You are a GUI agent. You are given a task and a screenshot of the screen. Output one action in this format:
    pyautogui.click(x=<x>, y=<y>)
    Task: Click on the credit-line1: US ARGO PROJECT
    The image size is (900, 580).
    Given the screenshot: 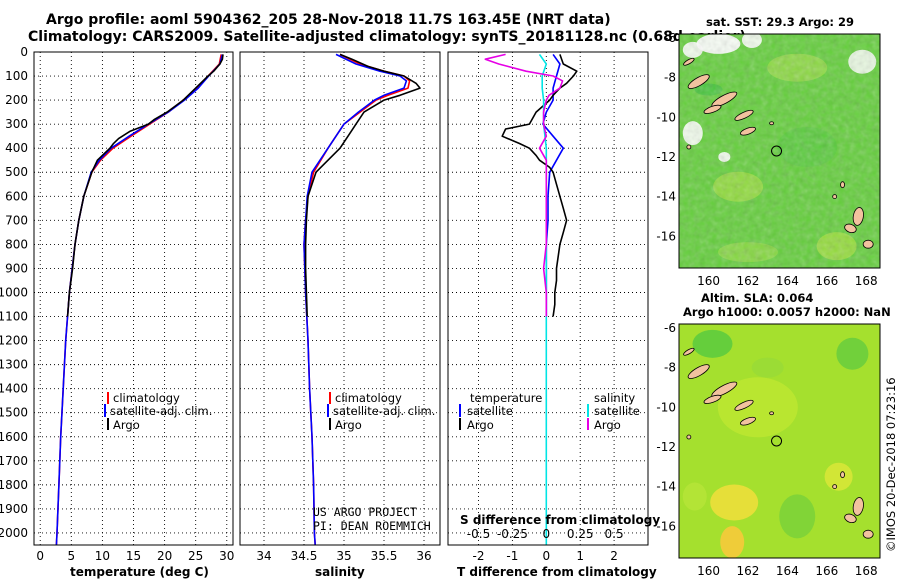 What is the action you would take?
    pyautogui.click(x=365, y=512)
    